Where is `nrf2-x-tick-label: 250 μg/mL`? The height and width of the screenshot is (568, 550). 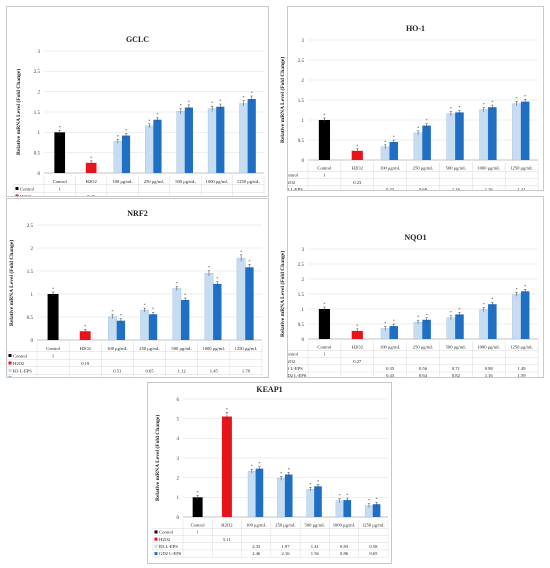
nrf2-x-tick-label: 250 μg/mL is located at coordinates (149, 348).